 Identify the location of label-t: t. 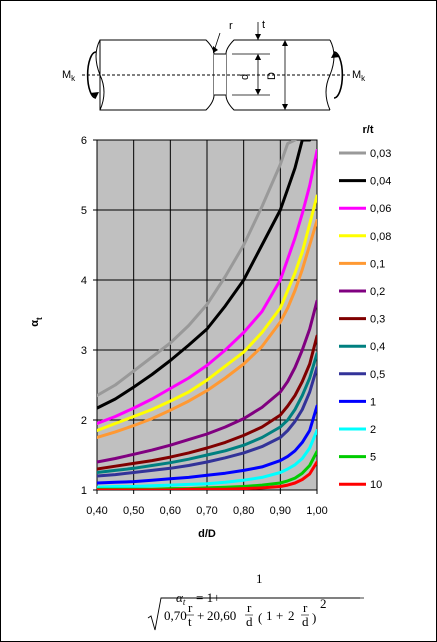
(263, 25).